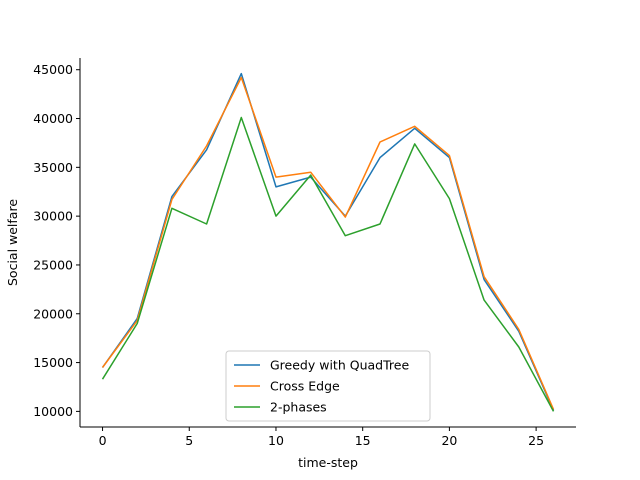  I want to click on x-axis-label: time-step, so click(328, 462).